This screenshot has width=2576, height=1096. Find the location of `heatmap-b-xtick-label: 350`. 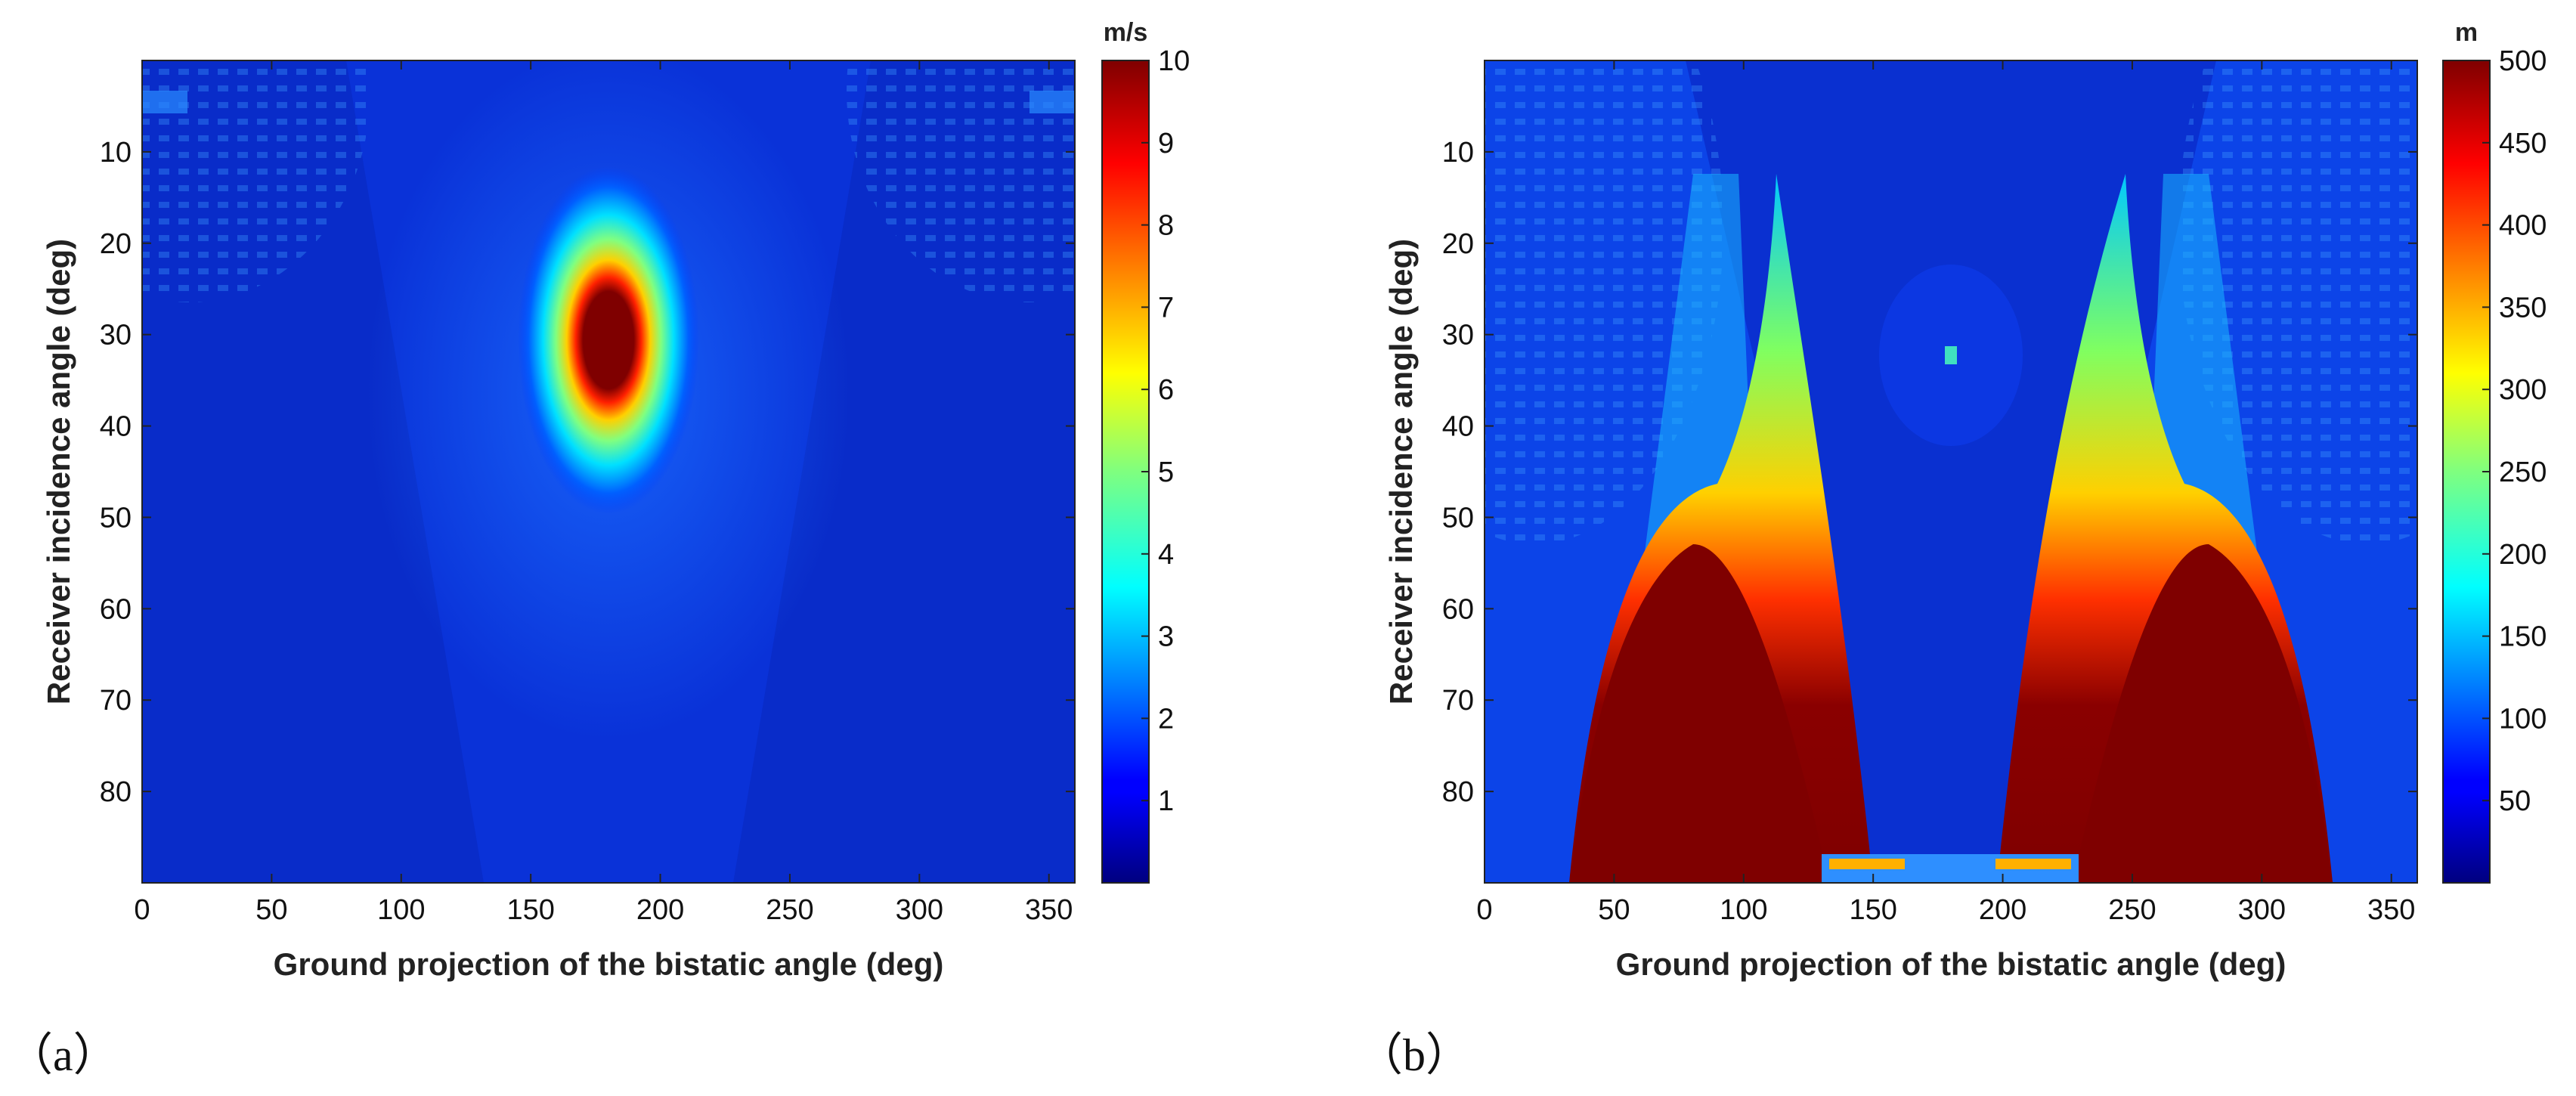

heatmap-b-xtick-label: 350 is located at coordinates (2391, 910).